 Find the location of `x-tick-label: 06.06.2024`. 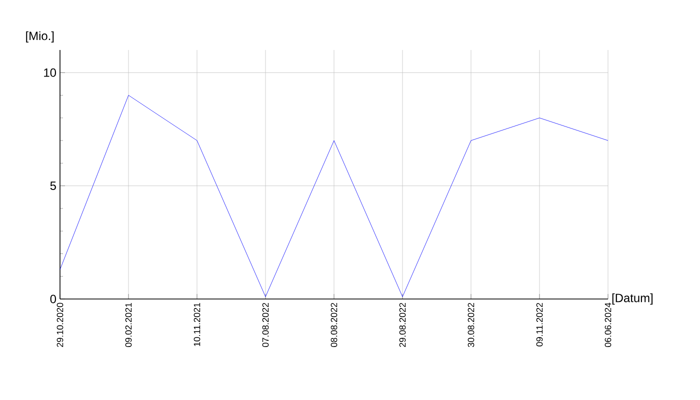

x-tick-label: 06.06.2024 is located at coordinates (608, 325).